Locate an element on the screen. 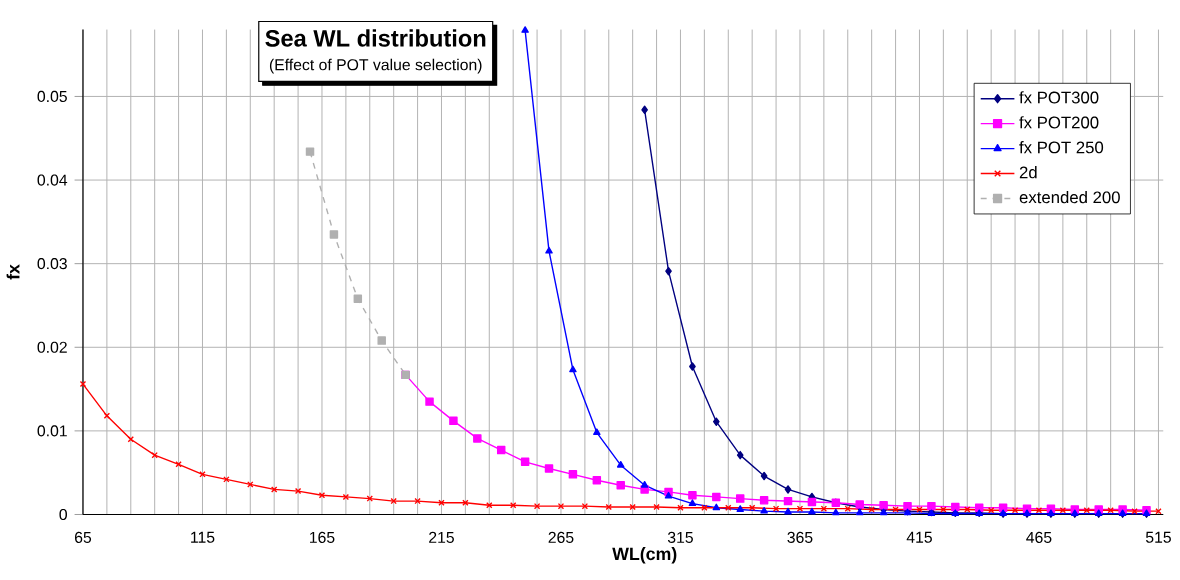  x-tick-label: 165 is located at coordinates (322, 538).